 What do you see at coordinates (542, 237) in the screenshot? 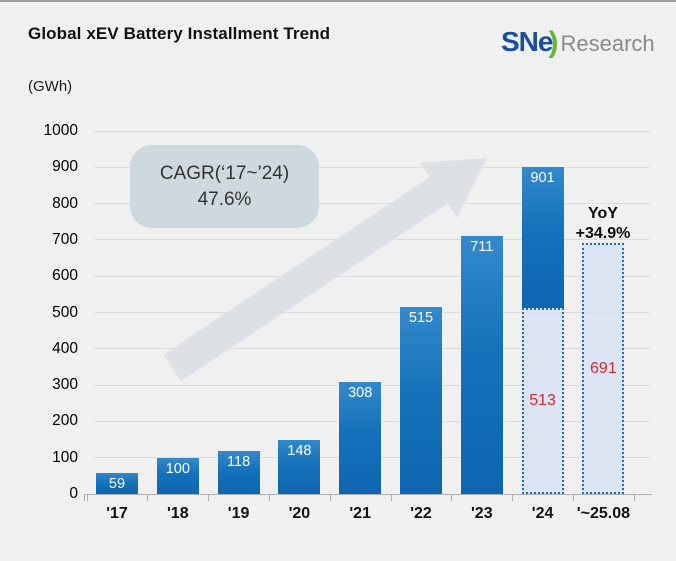
I see `bar-solid-24: 901` at bounding box center [542, 237].